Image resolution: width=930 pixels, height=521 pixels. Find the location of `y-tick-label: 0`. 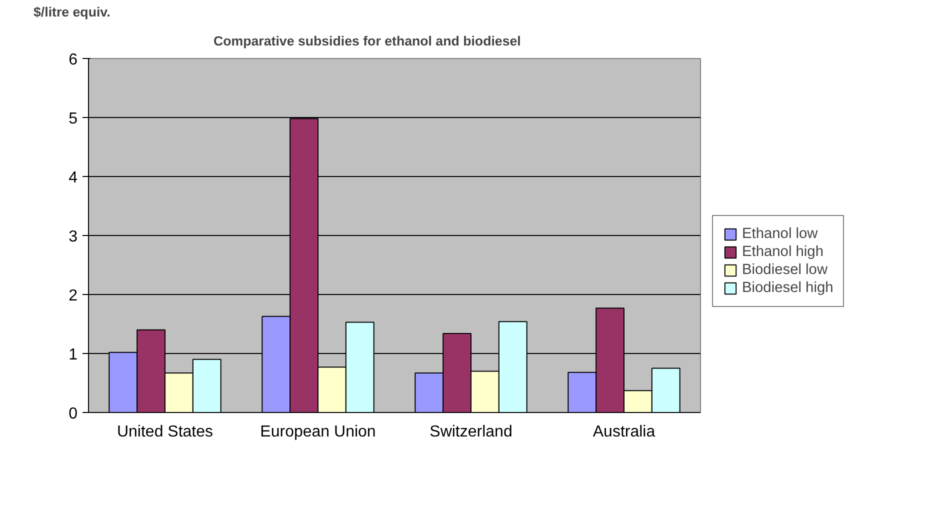

y-tick-label: 0 is located at coordinates (73, 414).